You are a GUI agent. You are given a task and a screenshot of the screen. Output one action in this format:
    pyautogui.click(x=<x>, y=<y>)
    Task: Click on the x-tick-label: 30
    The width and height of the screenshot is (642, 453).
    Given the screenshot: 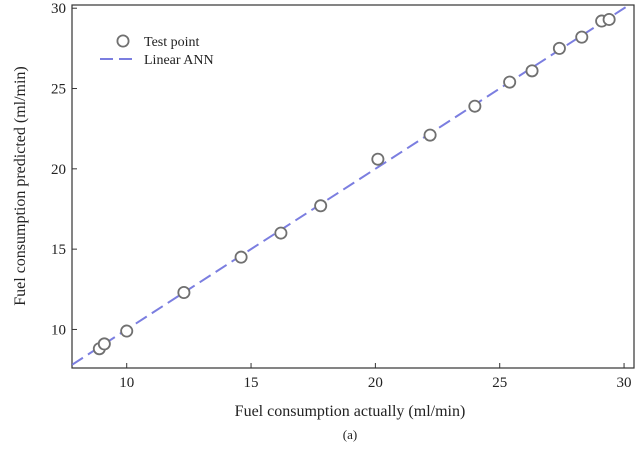 What is the action you would take?
    pyautogui.click(x=624, y=383)
    